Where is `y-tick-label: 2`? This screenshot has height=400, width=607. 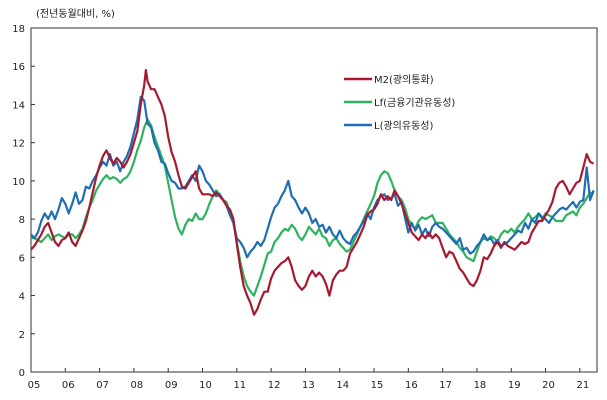
y-tick-label: 2 is located at coordinates (22, 335).